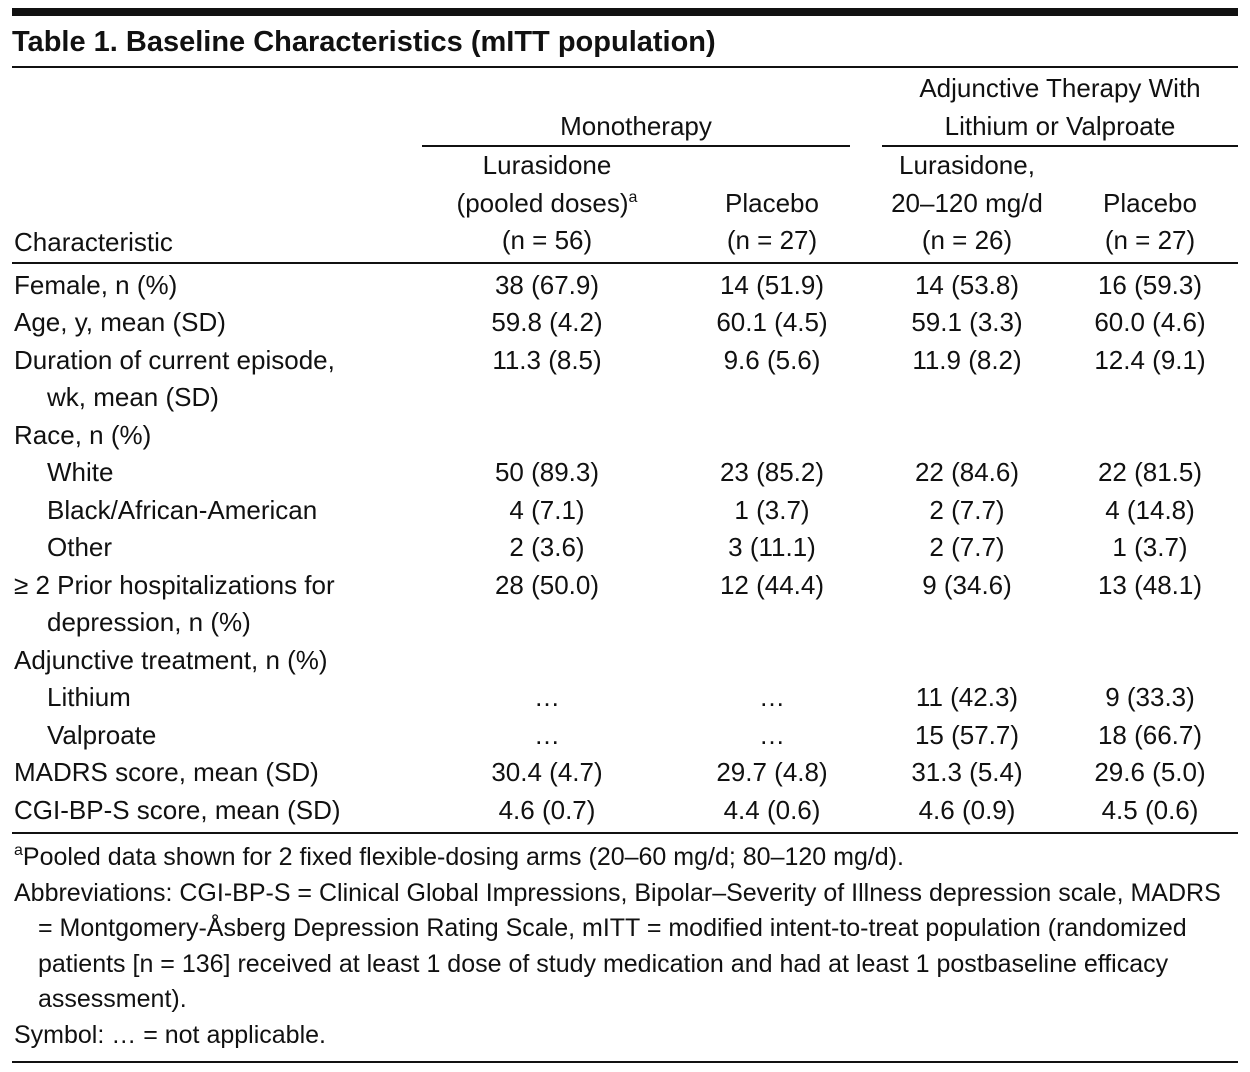  I want to click on footnote: Symbol: … = not applicable., so click(626, 1036).